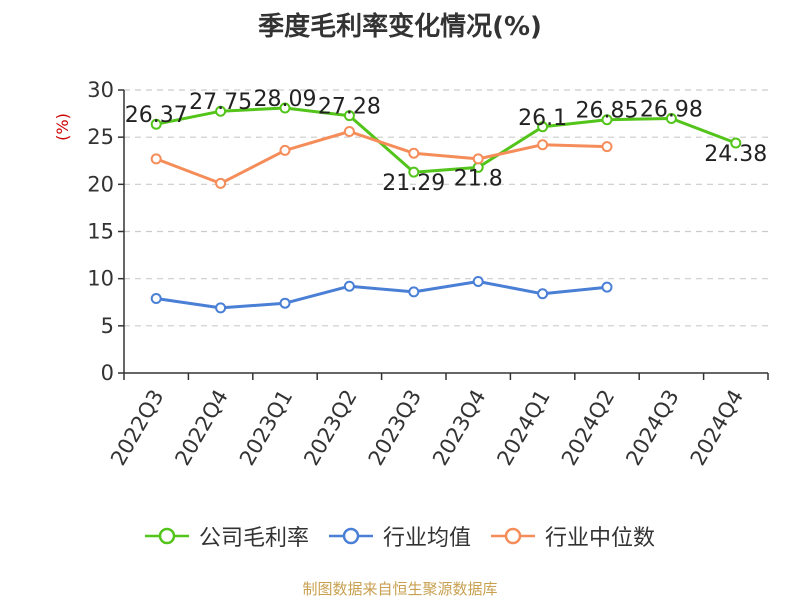  I want to click on y-tick-label: 25, so click(100, 137).